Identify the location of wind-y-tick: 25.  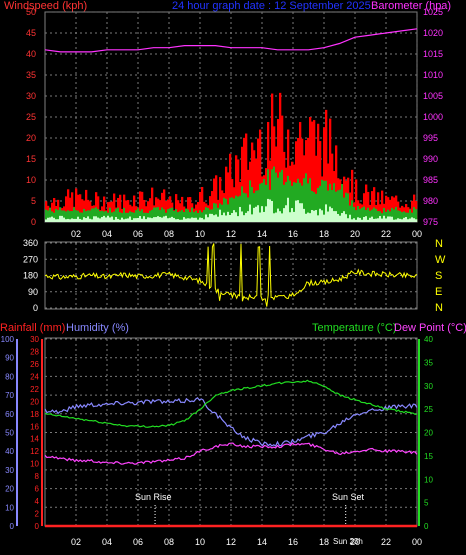
(31, 117).